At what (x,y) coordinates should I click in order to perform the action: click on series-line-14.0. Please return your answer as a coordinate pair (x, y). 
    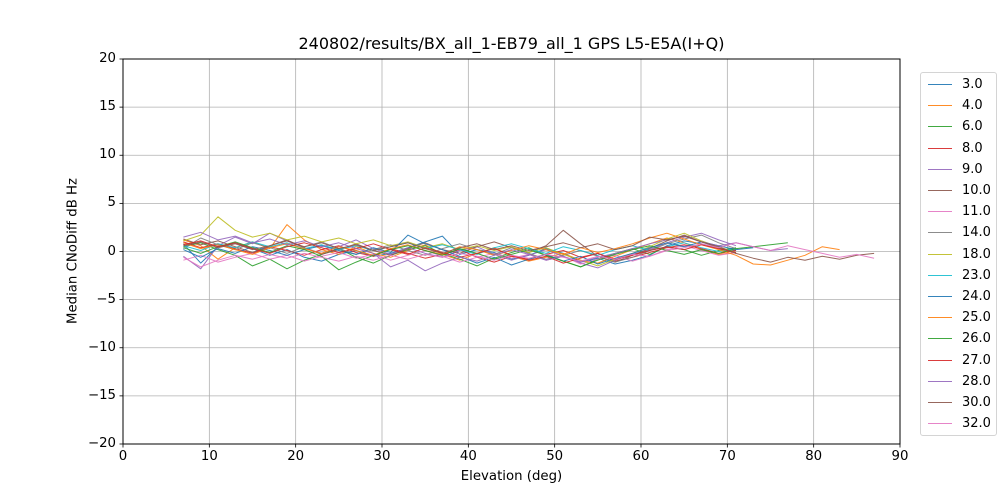
    Looking at the image, I should click on (460, 248).